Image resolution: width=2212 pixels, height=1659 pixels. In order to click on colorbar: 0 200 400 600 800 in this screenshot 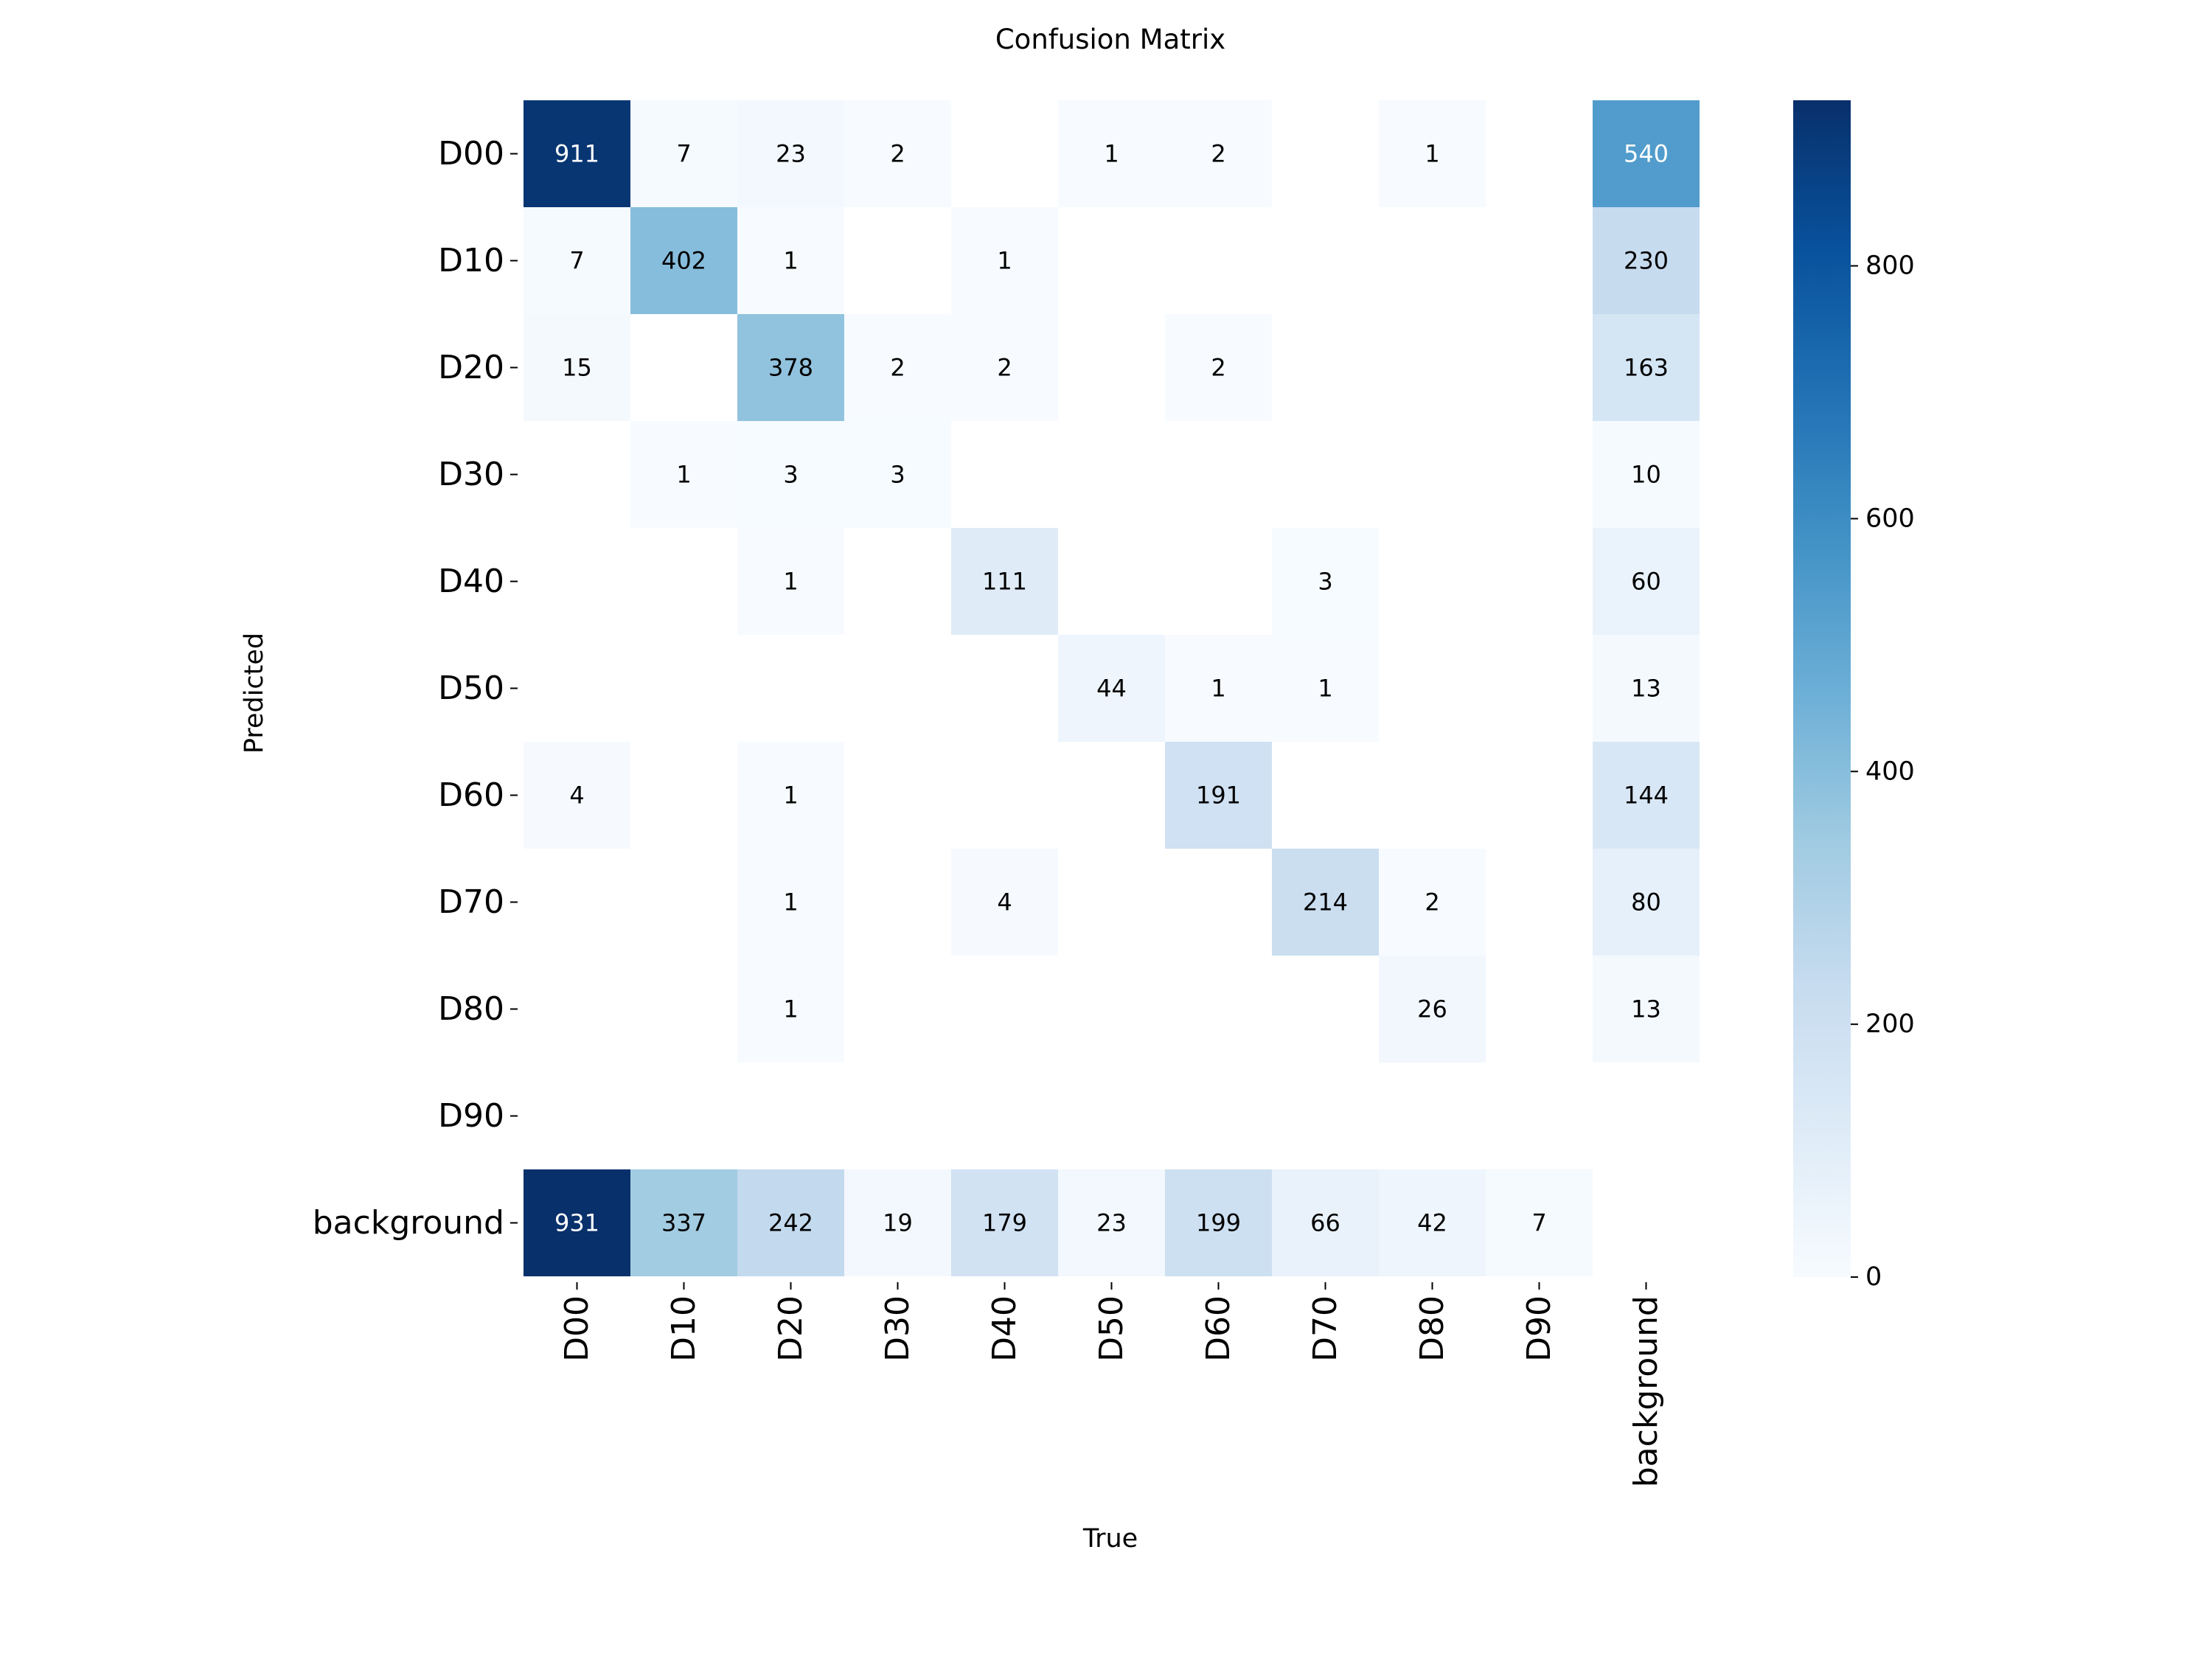, I will do `click(1854, 696)`.